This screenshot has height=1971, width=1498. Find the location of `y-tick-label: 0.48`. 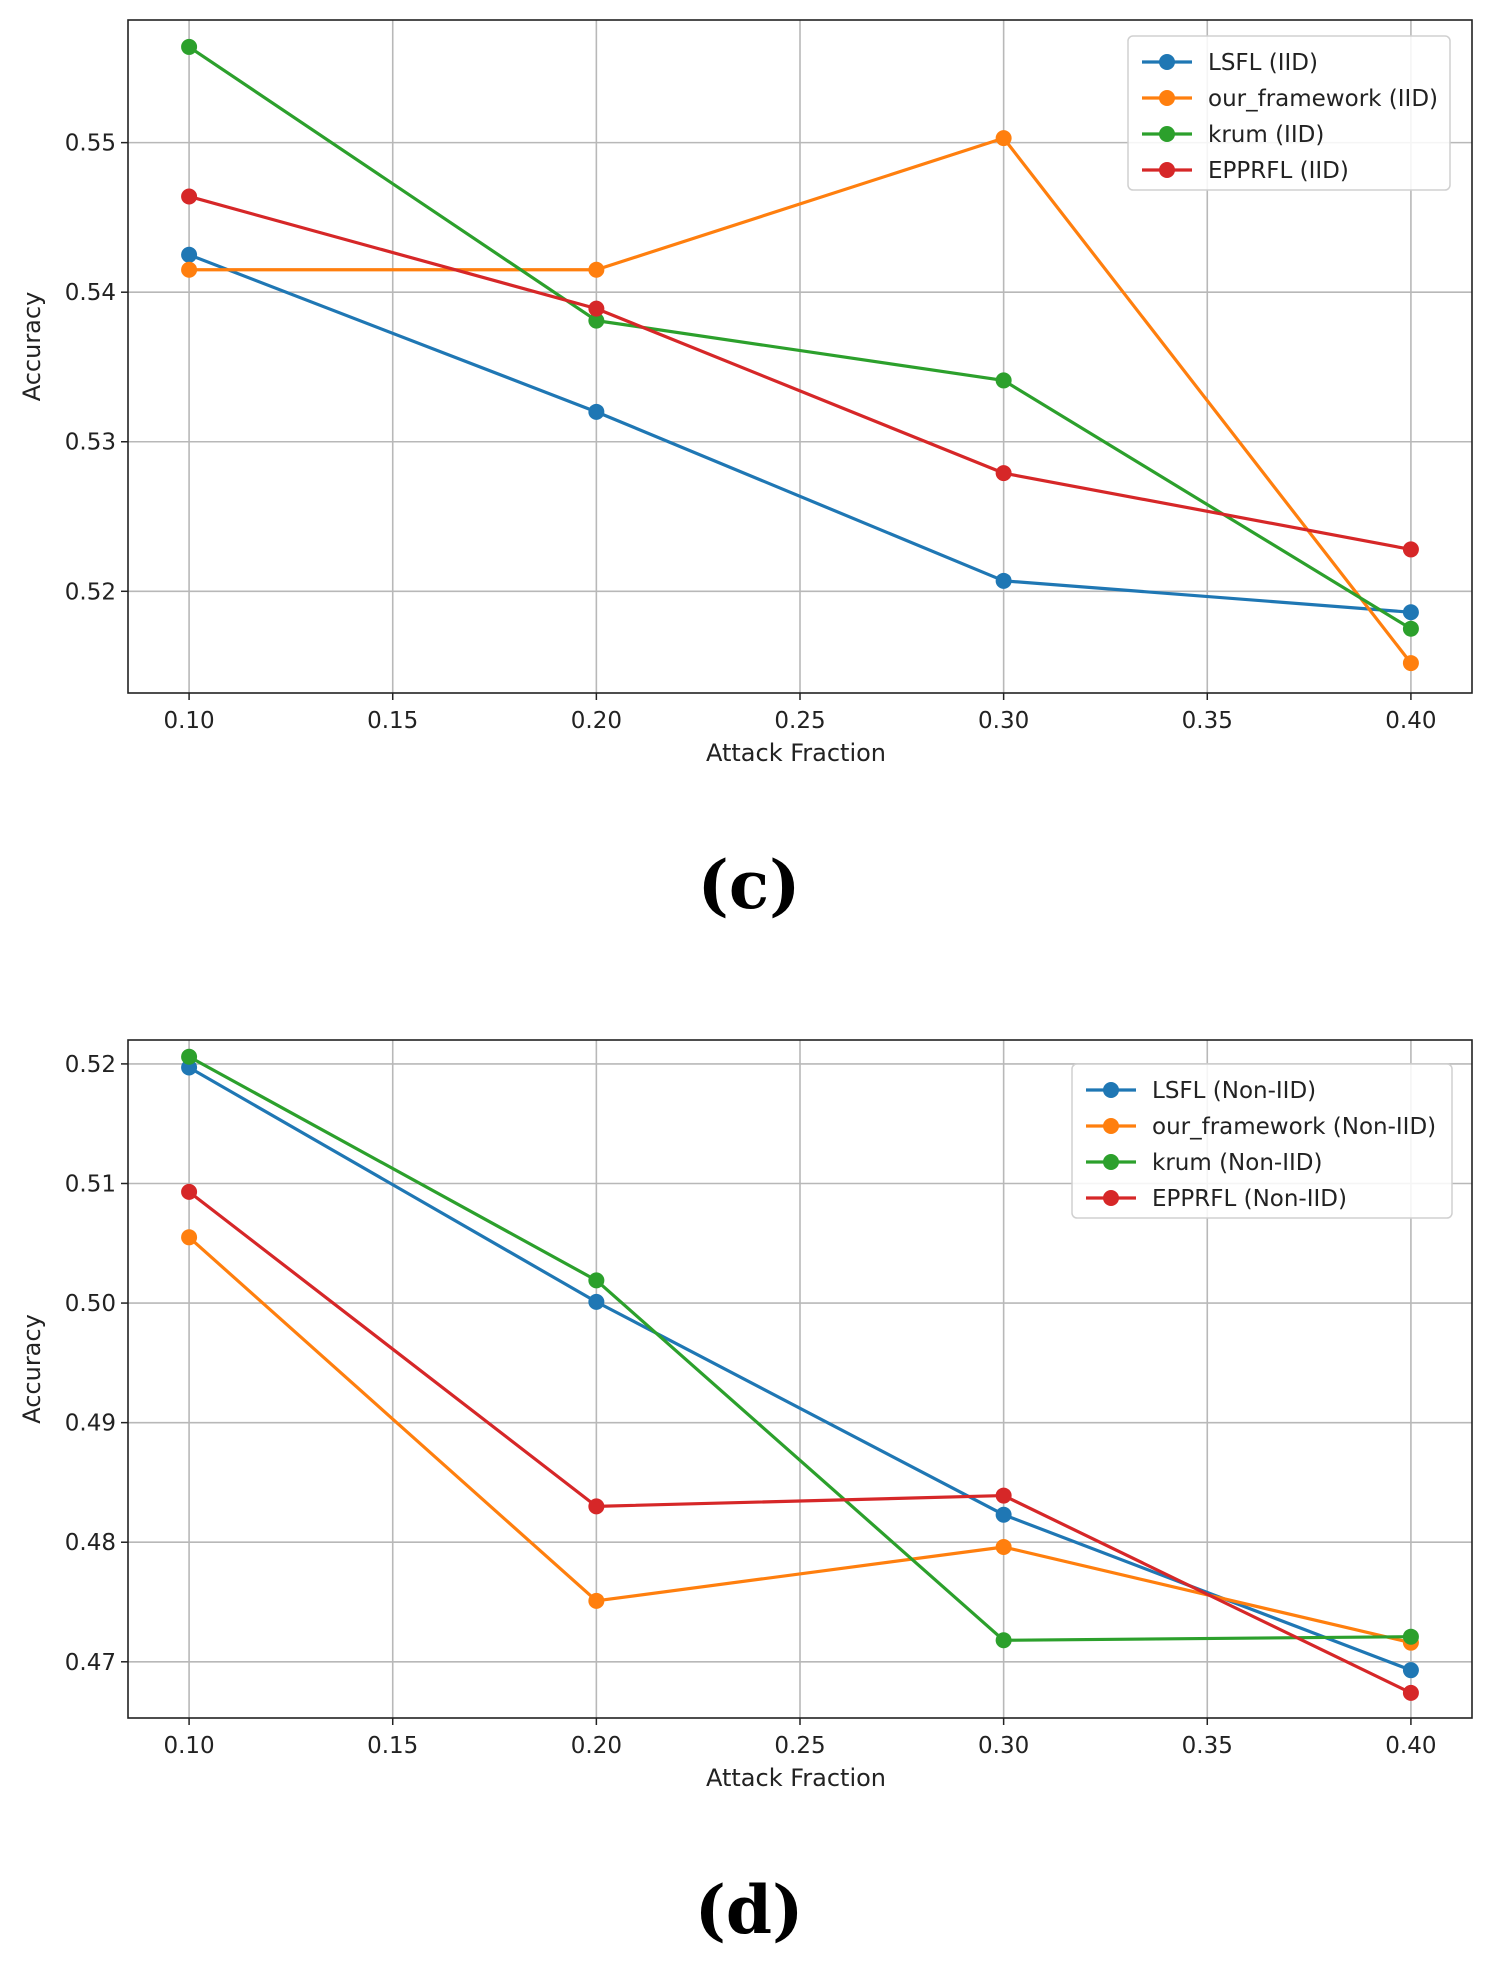

y-tick-label: 0.48 is located at coordinates (90, 1543).